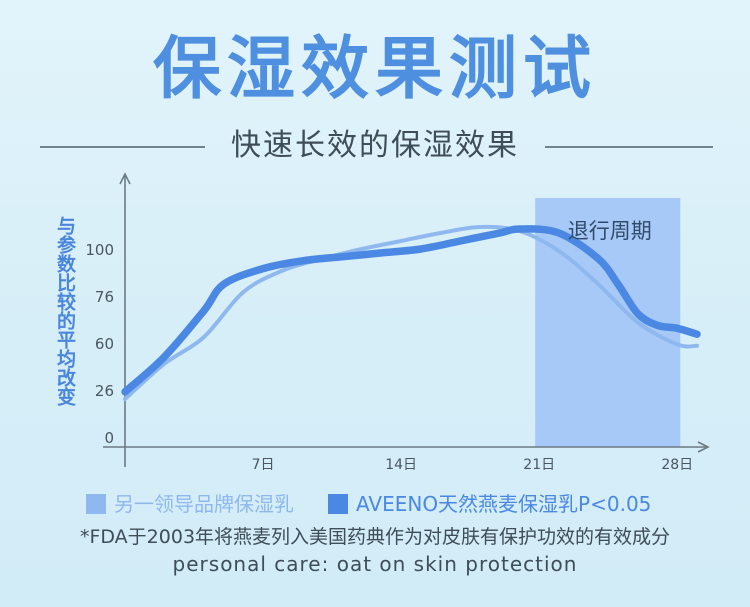 This screenshot has width=750, height=607. What do you see at coordinates (125, 178) in the screenshot?
I see `y-axis-arrow` at bounding box center [125, 178].